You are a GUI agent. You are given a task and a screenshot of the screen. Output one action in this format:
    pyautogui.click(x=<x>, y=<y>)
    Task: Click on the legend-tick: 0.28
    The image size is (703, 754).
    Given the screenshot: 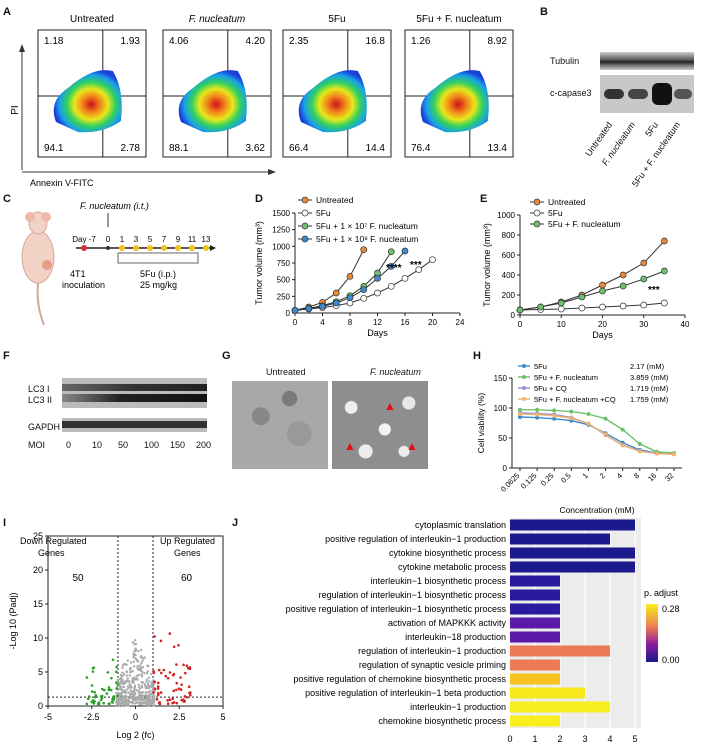 What is the action you would take?
    pyautogui.click(x=671, y=609)
    